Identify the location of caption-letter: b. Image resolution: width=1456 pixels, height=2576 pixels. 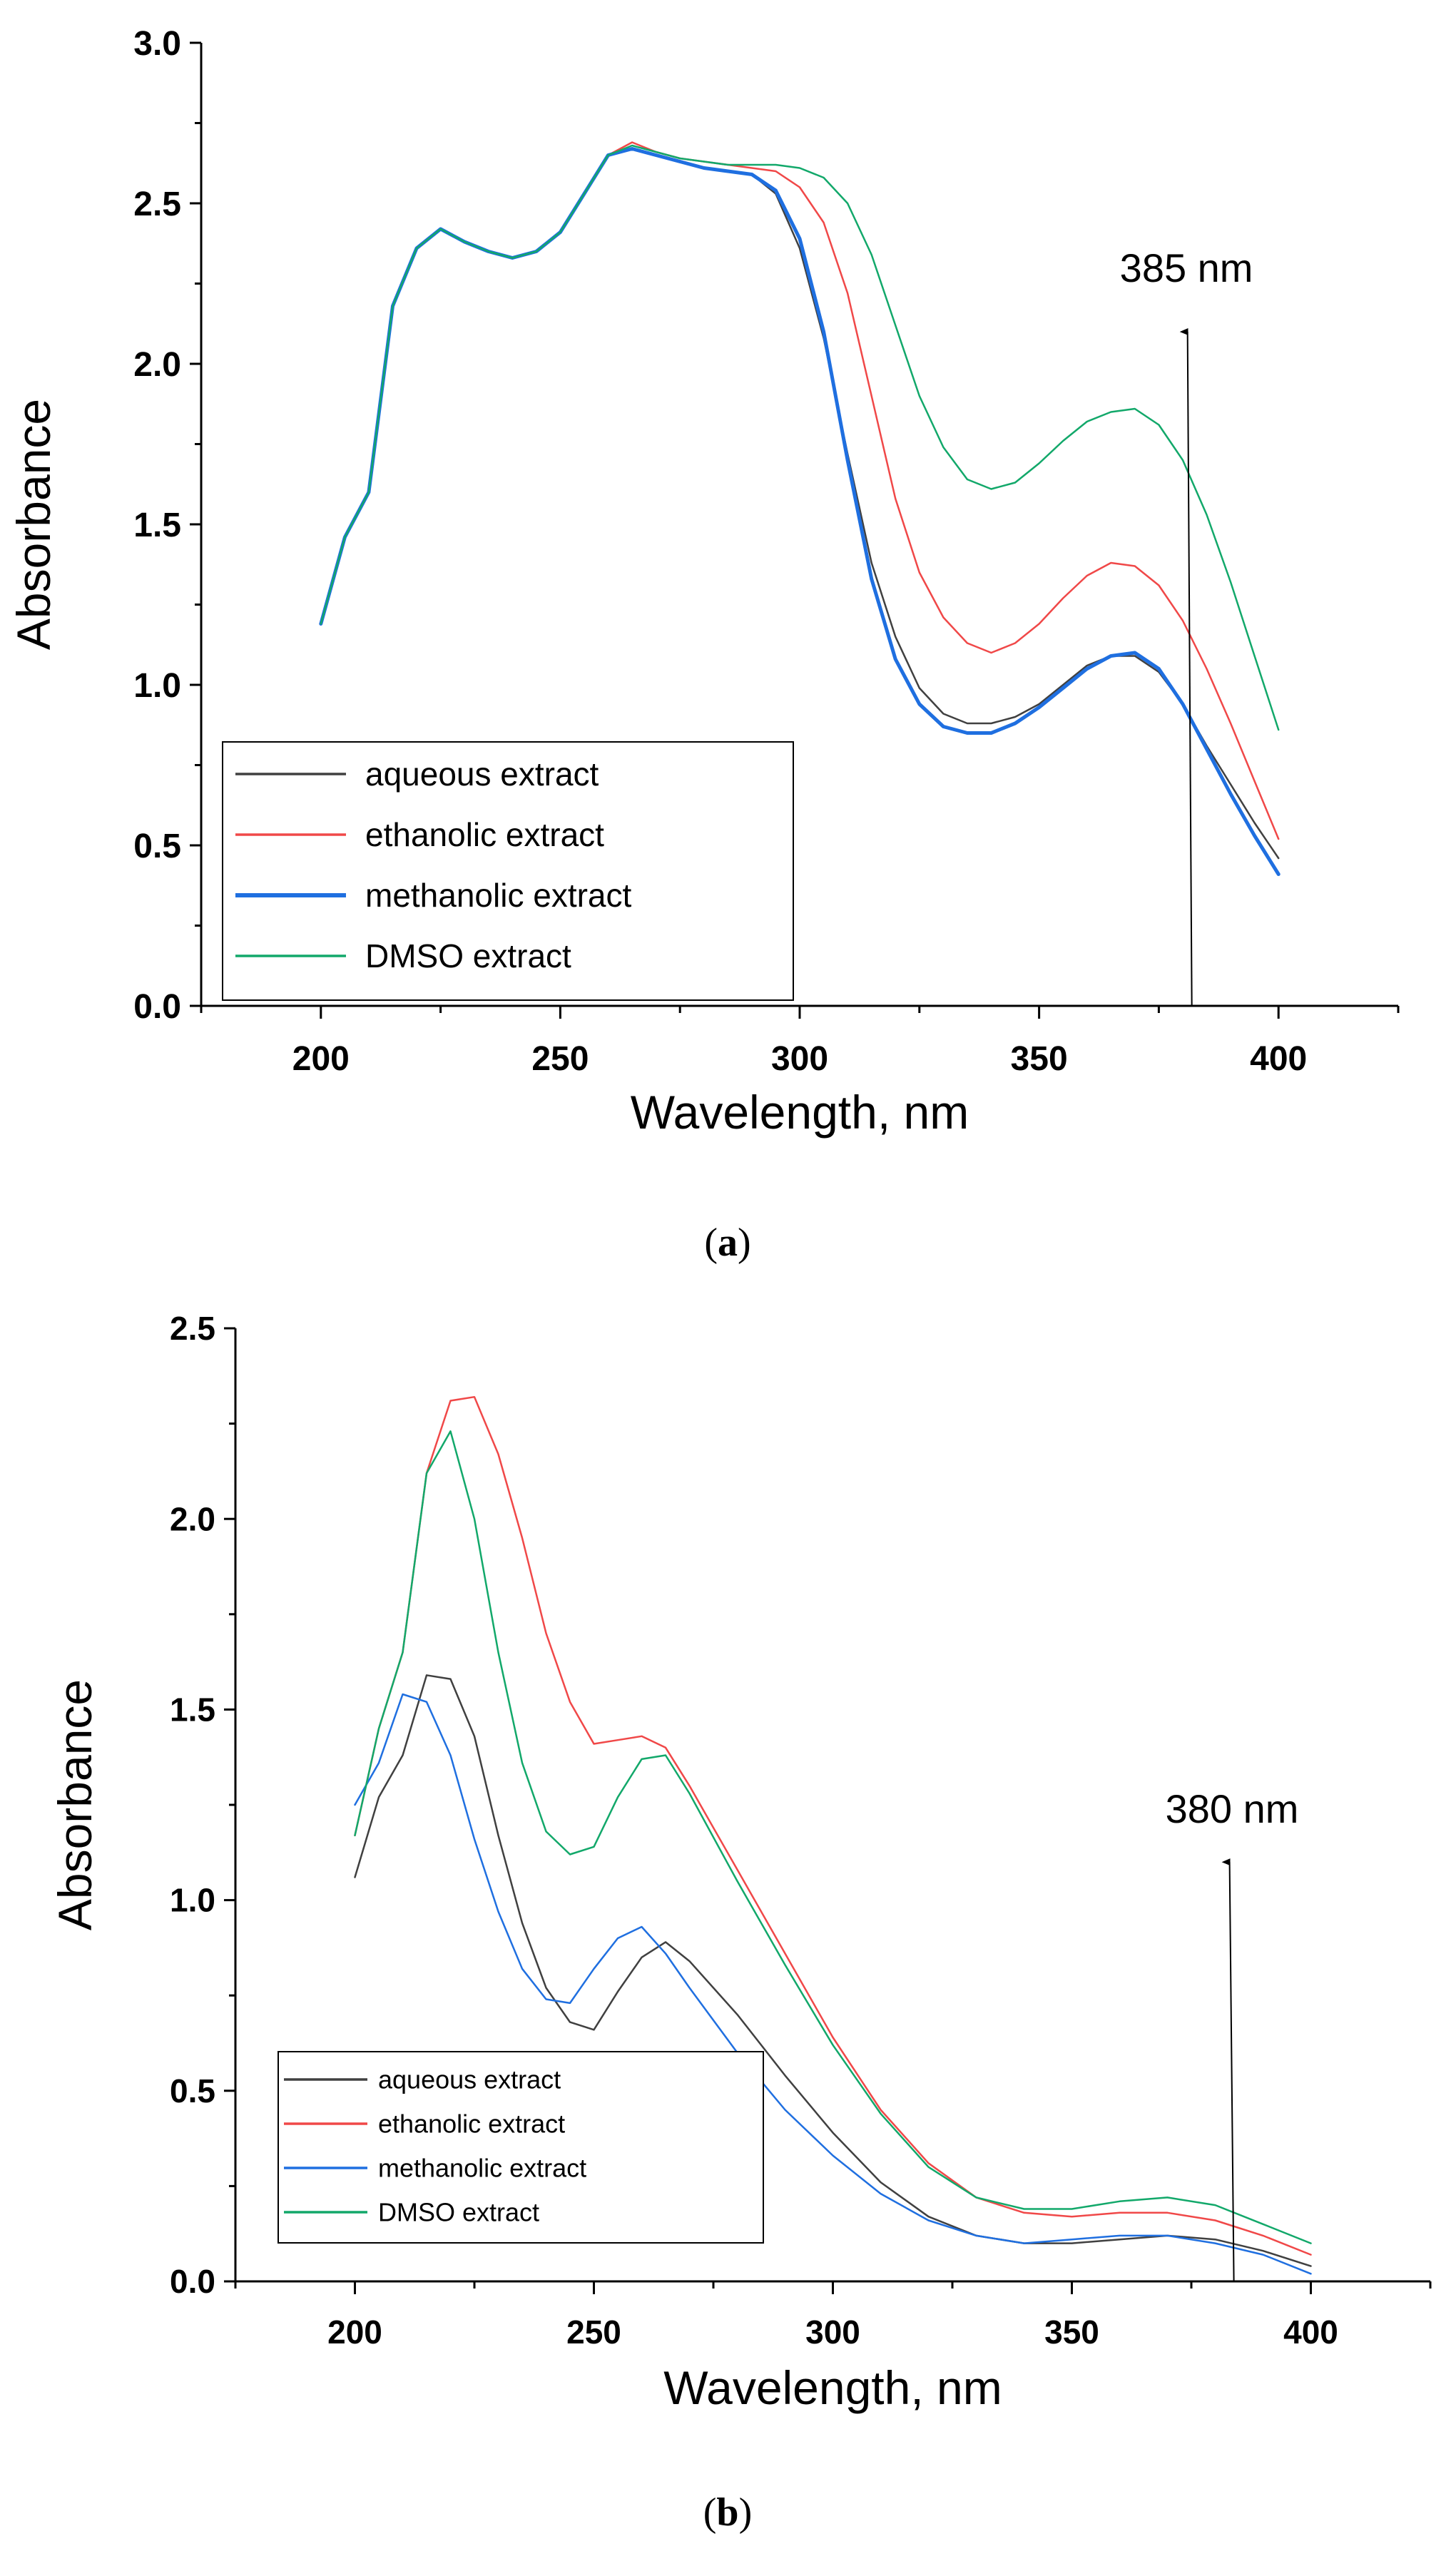
(727, 2512).